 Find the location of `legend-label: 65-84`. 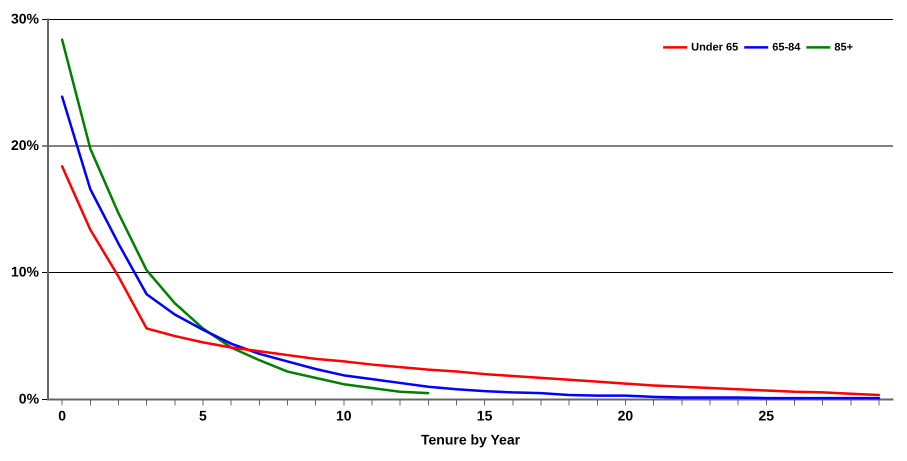

legend-label: 65-84 is located at coordinates (787, 47).